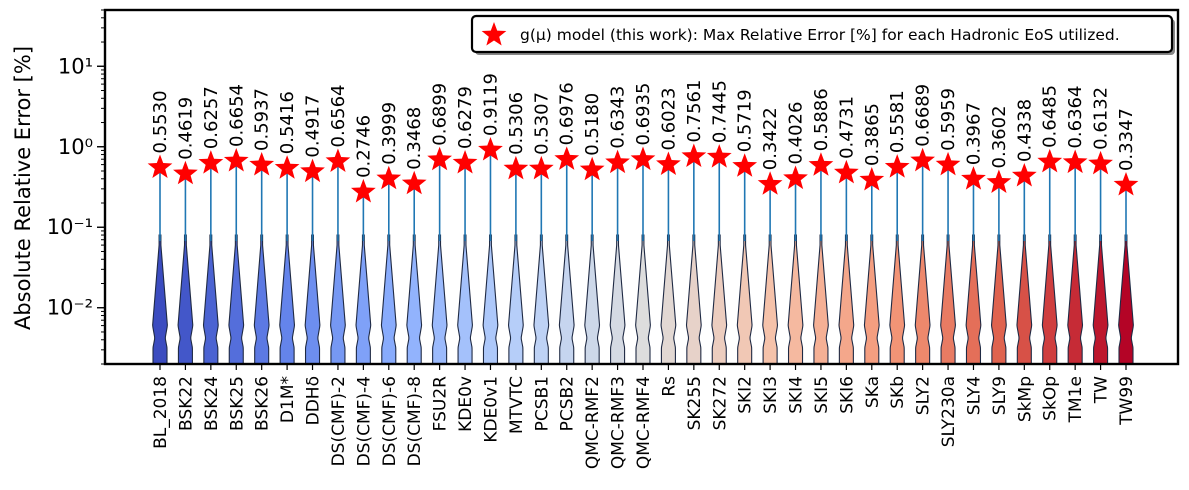  I want to click on y-tick-label: 10¹, so click(75, 66).